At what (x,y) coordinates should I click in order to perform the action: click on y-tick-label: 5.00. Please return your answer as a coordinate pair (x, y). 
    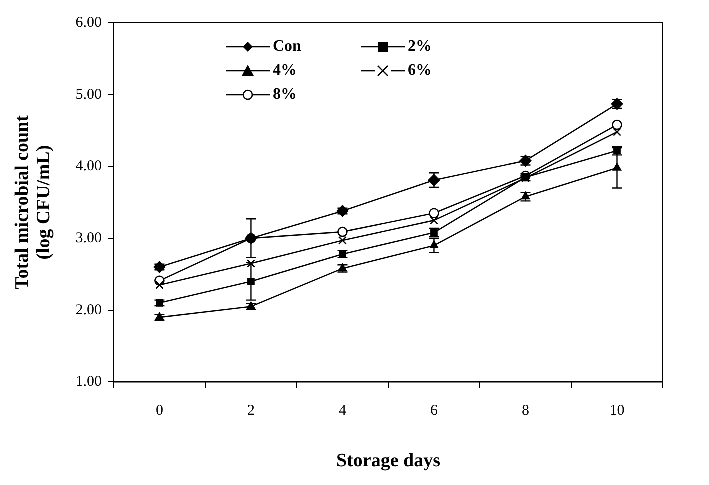
    Looking at the image, I should click on (89, 94).